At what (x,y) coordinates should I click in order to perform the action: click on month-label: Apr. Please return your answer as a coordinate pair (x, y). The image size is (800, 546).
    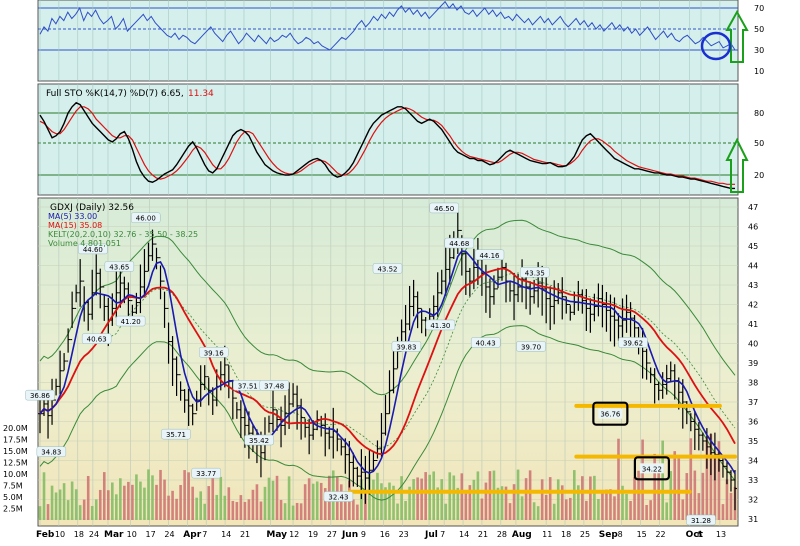
    Looking at the image, I should click on (192, 535).